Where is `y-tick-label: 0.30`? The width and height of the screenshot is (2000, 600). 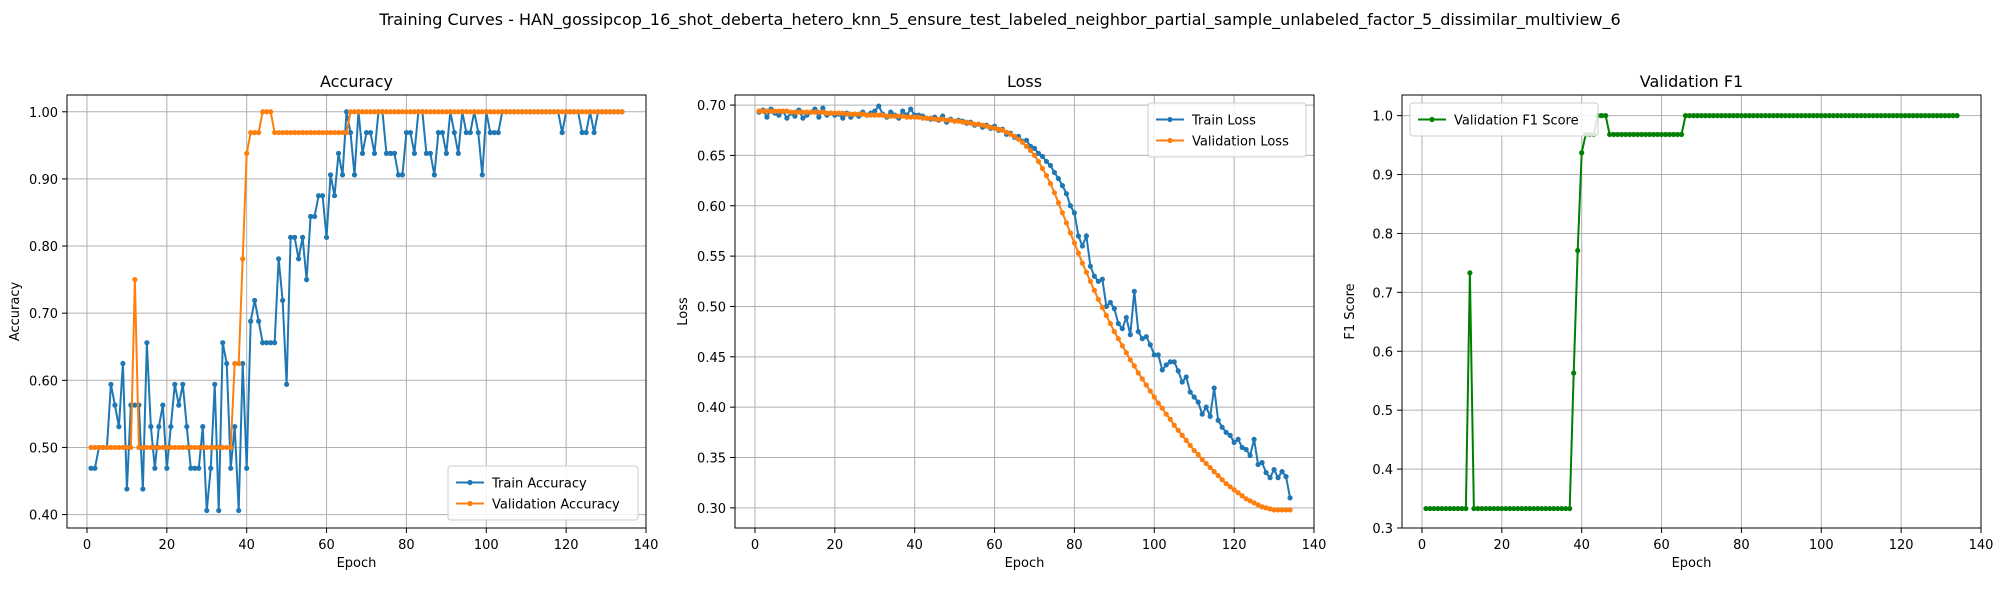
y-tick-label: 0.30 is located at coordinates (711, 509).